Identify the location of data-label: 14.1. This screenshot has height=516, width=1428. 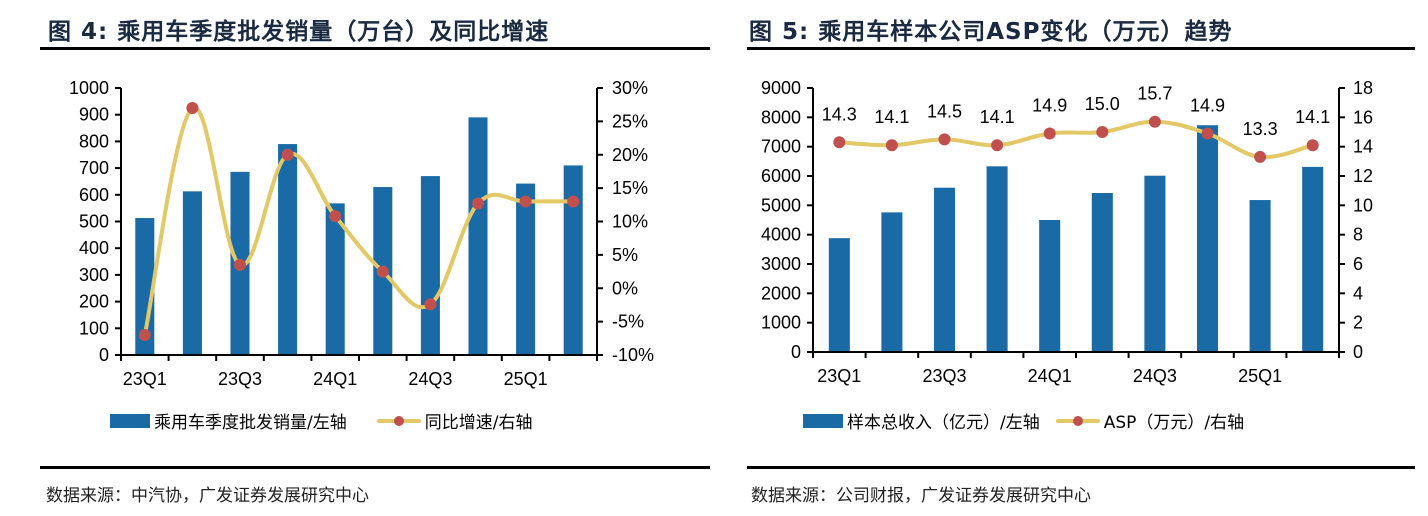
(891, 117).